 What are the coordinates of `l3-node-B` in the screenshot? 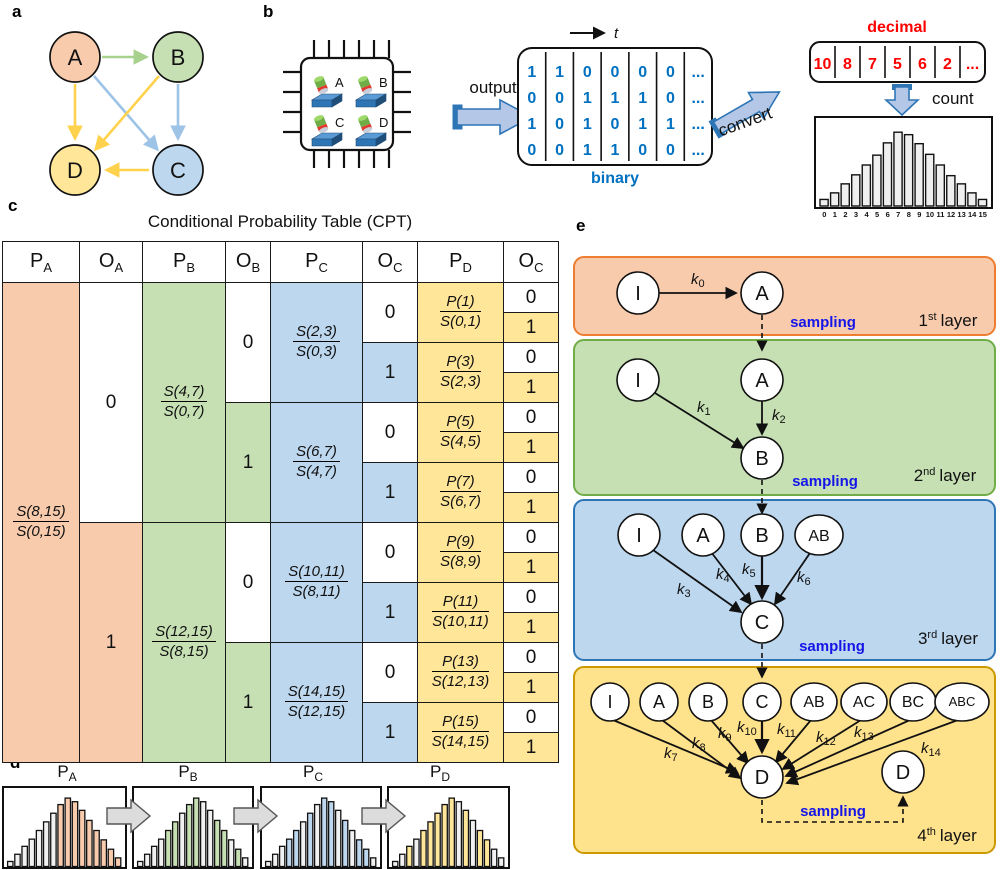 It's located at (762, 535).